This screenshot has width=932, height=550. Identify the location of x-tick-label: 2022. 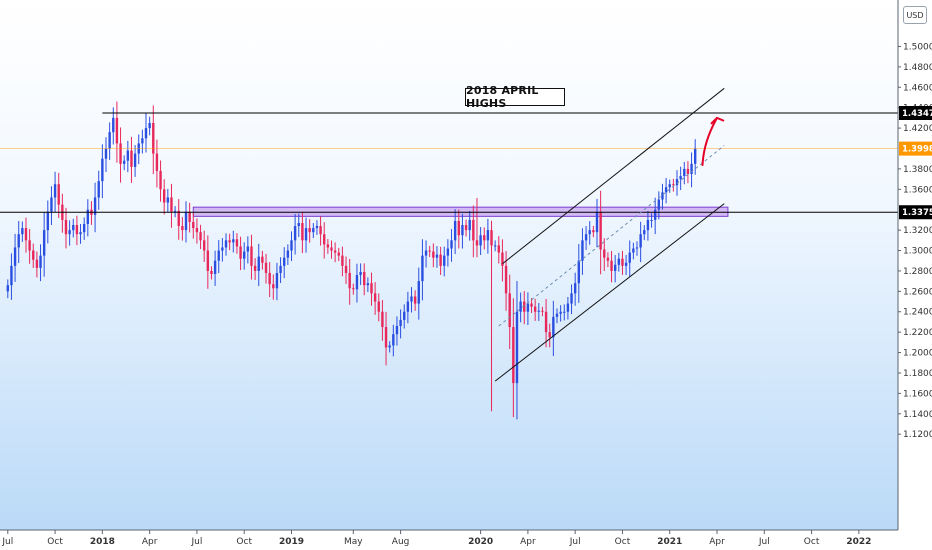
(858, 542).